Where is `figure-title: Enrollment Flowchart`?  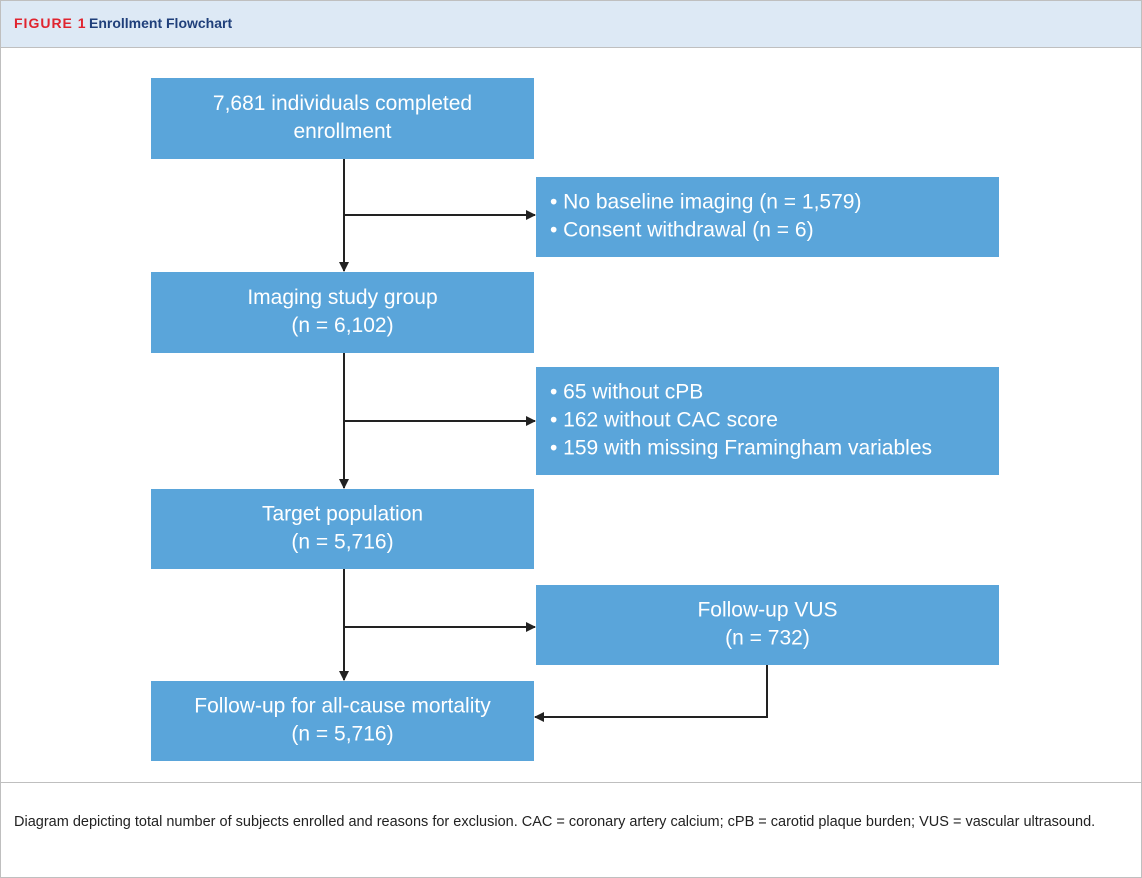 figure-title: Enrollment Flowchart is located at coordinates (161, 23).